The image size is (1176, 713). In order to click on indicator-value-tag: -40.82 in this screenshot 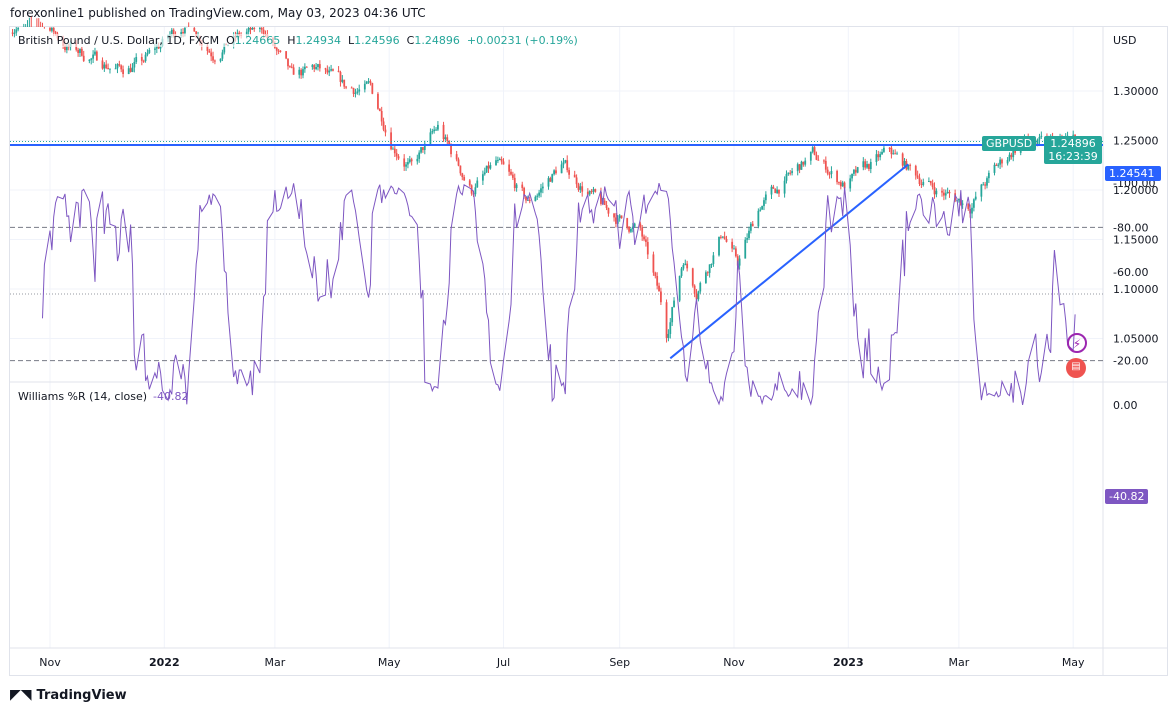, I will do `click(1127, 496)`.